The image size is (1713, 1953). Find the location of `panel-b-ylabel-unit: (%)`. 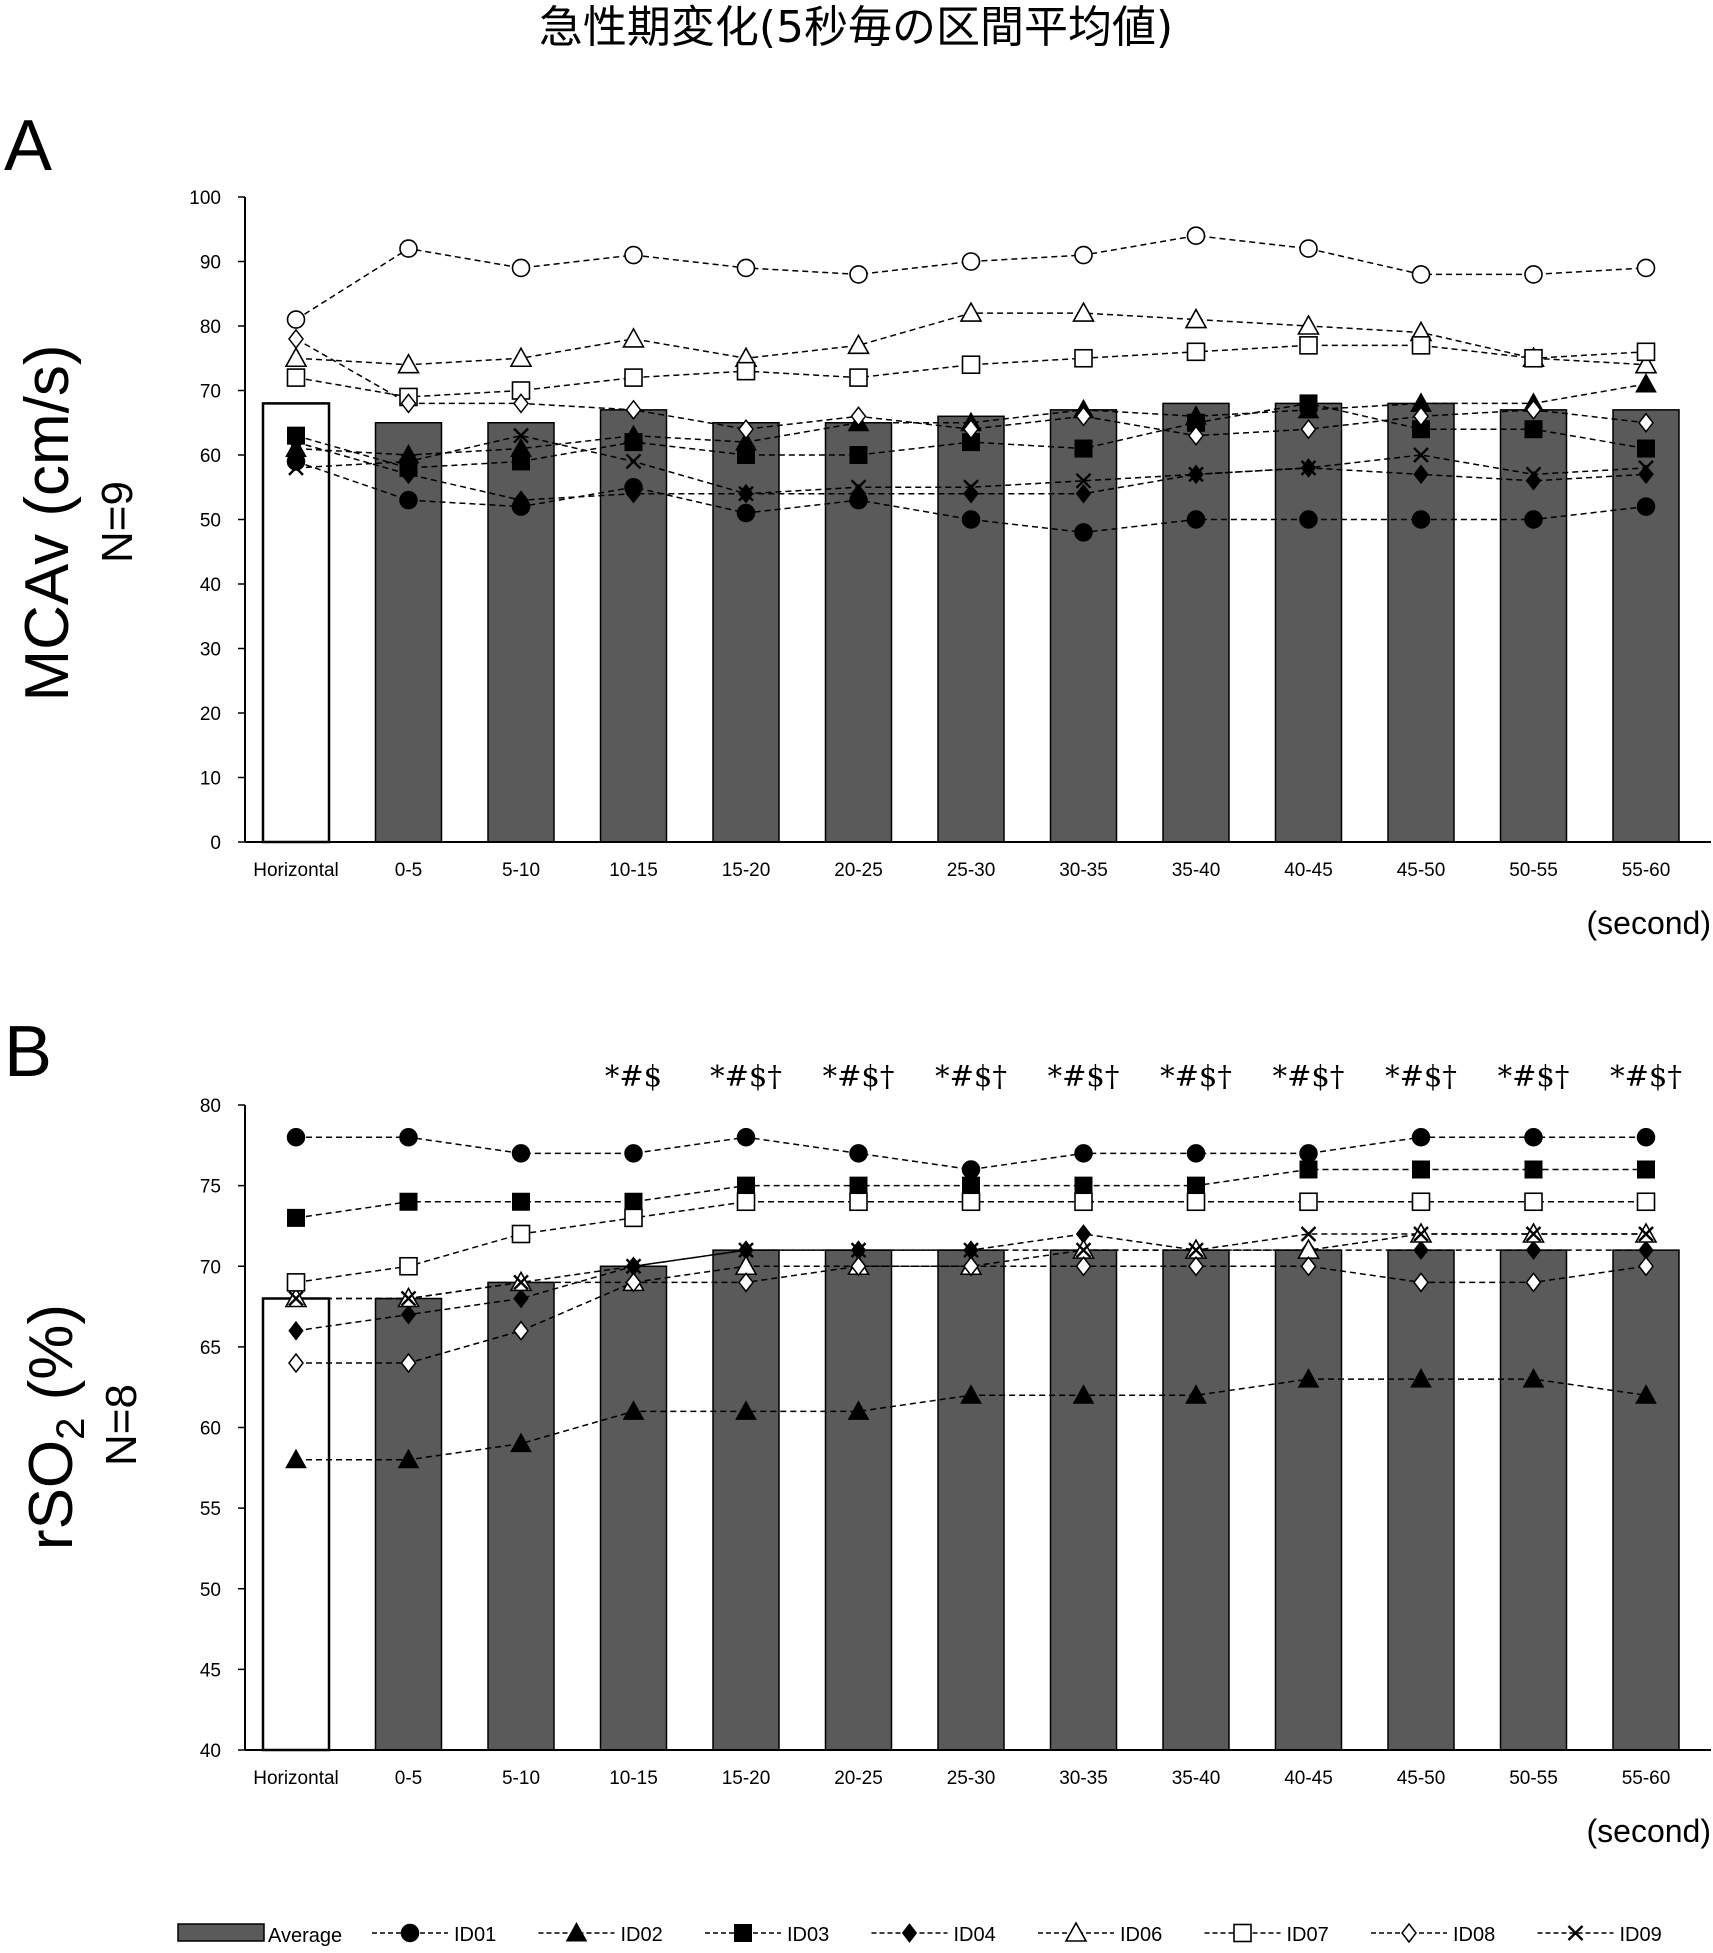

panel-b-ylabel-unit: (%) is located at coordinates (51, 1361).